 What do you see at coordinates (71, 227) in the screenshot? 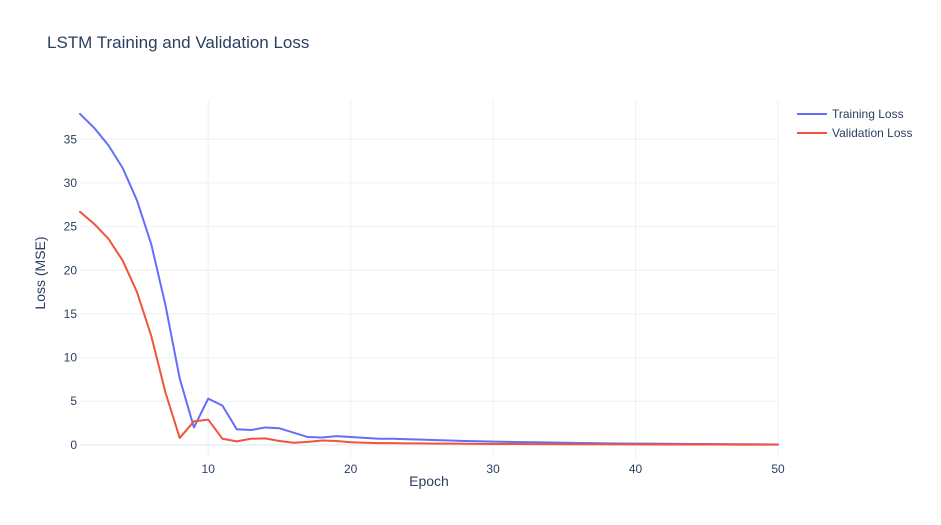
I see `y-tick-label: 25` at bounding box center [71, 227].